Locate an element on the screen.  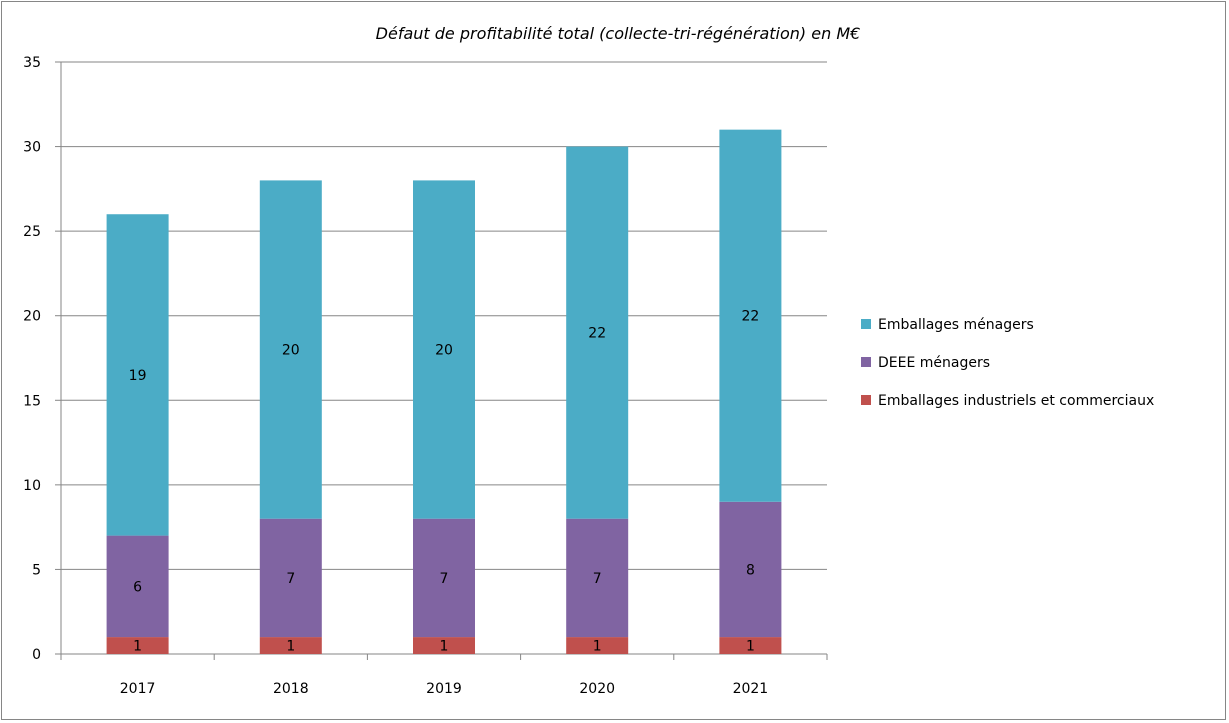
y-tick-label: 15 is located at coordinates (32, 401).